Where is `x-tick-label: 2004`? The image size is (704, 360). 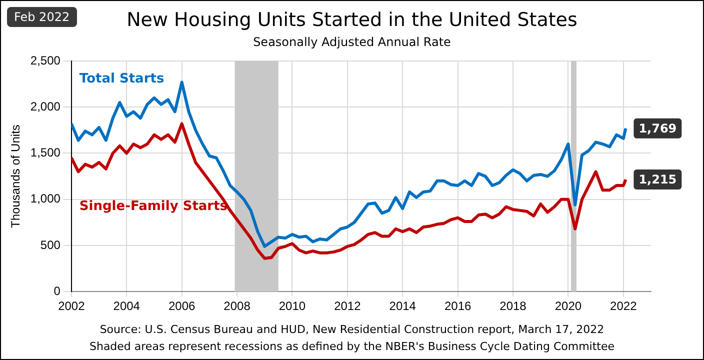 x-tick-label: 2004 is located at coordinates (126, 306).